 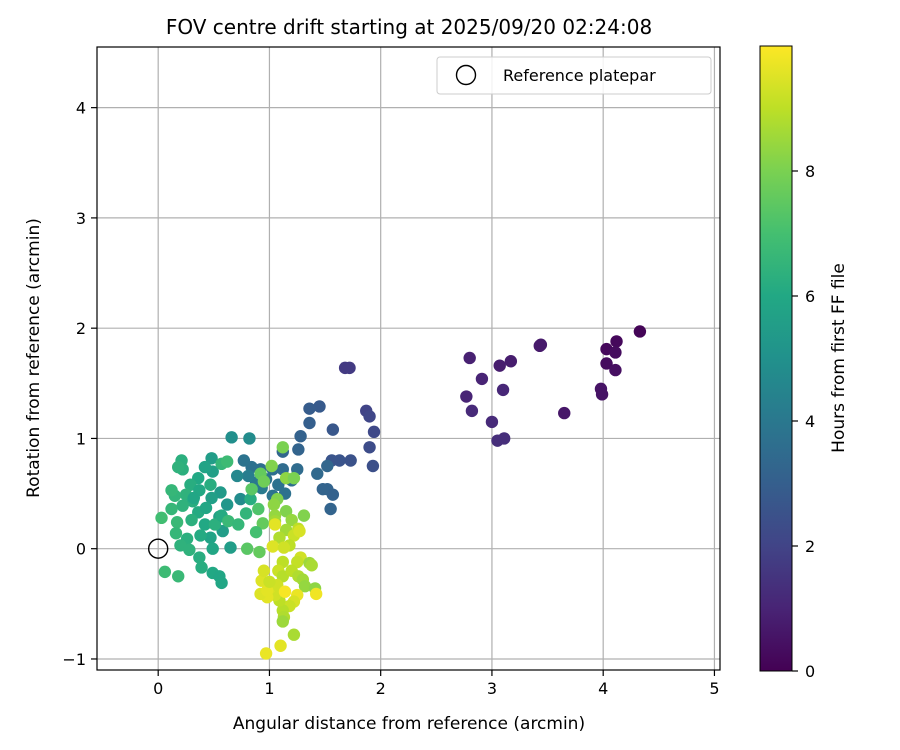 I want to click on x-tick-label: 4, so click(x=603, y=688).